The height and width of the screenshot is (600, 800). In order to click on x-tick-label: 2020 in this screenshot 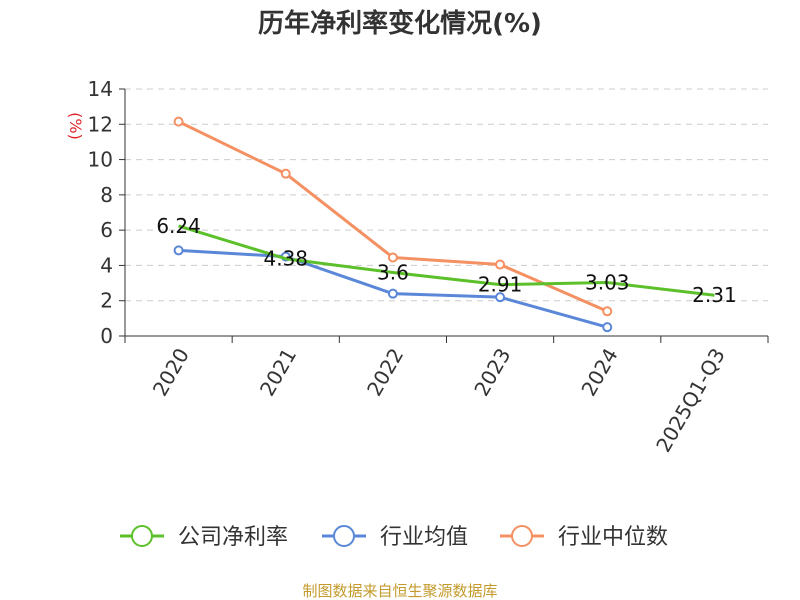, I will do `click(171, 372)`.